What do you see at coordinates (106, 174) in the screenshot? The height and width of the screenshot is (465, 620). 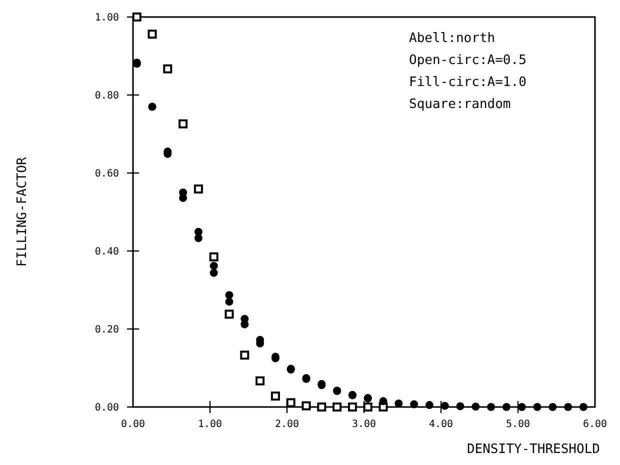 I see `y-tick-label: 0.60` at bounding box center [106, 174].